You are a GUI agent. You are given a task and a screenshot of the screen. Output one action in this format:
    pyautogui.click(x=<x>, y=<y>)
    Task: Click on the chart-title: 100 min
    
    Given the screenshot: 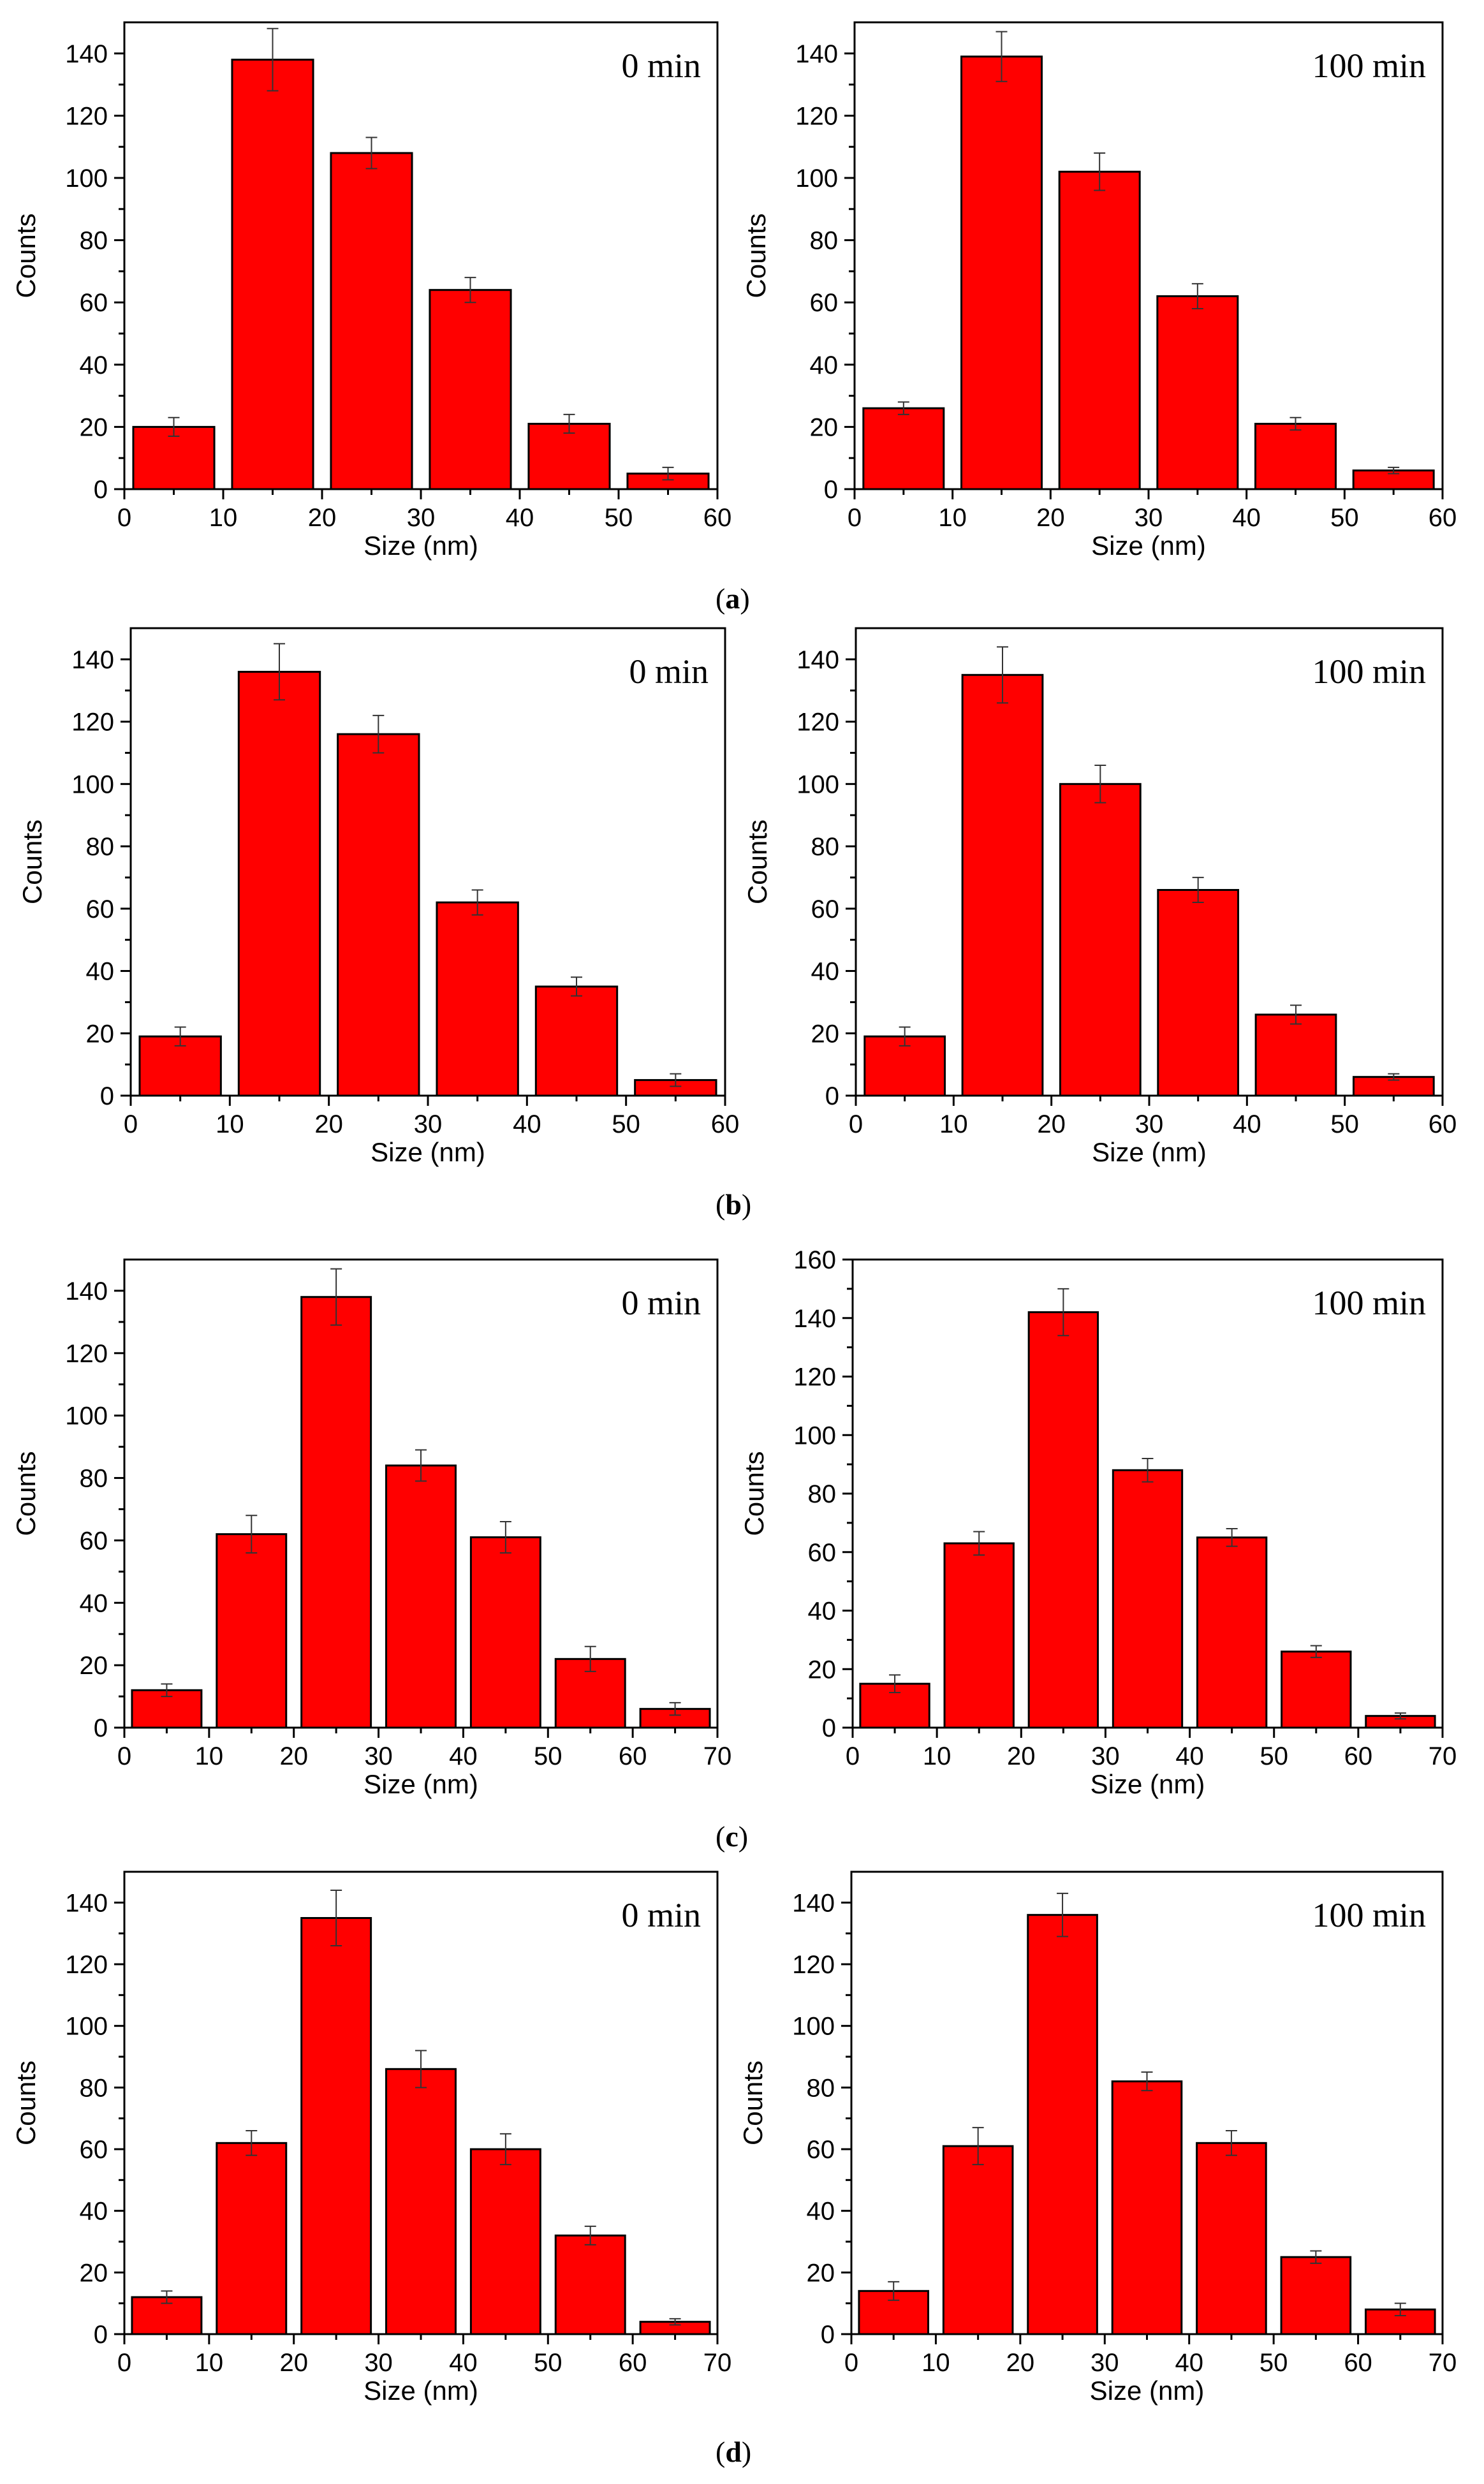 What is the action you would take?
    pyautogui.click(x=1369, y=66)
    